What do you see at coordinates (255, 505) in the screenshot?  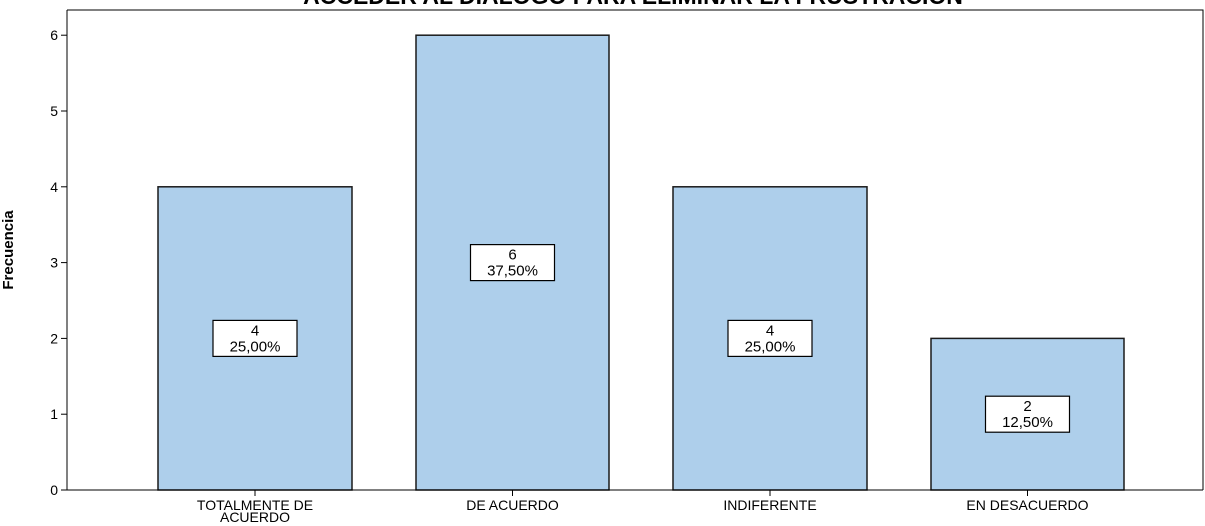 I see `x-tick-label-line: TOTALMENTE DE` at bounding box center [255, 505].